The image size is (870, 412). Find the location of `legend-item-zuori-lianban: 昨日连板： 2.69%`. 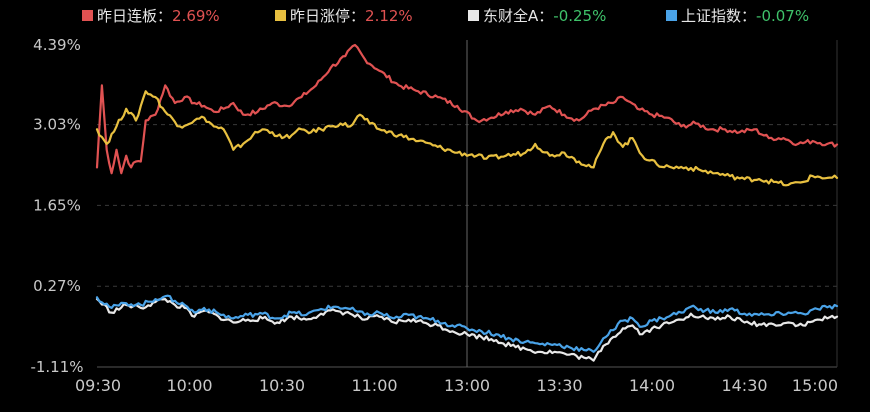

legend-item-zuori-lianban: 昨日连板： 2.69% is located at coordinates (151, 15).